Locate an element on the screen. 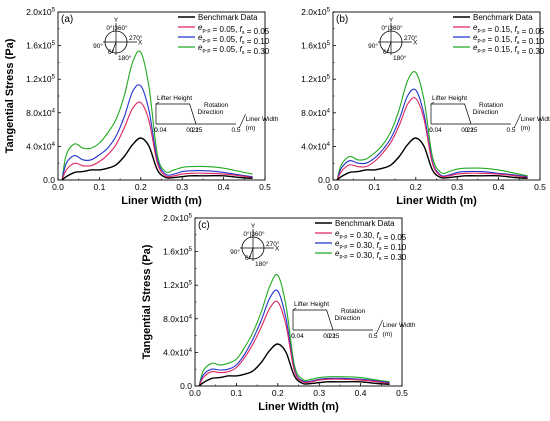 The width and height of the screenshot is (550, 421). polar-label-180: 180° is located at coordinates (400, 58).